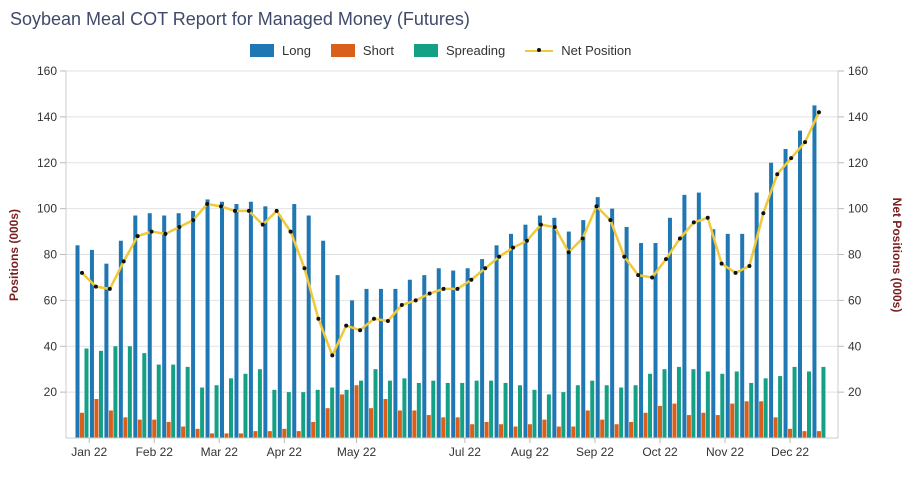 This screenshot has width=922, height=495. What do you see at coordinates (539, 50) in the screenshot?
I see `legend-swatch-net` at bounding box center [539, 50].